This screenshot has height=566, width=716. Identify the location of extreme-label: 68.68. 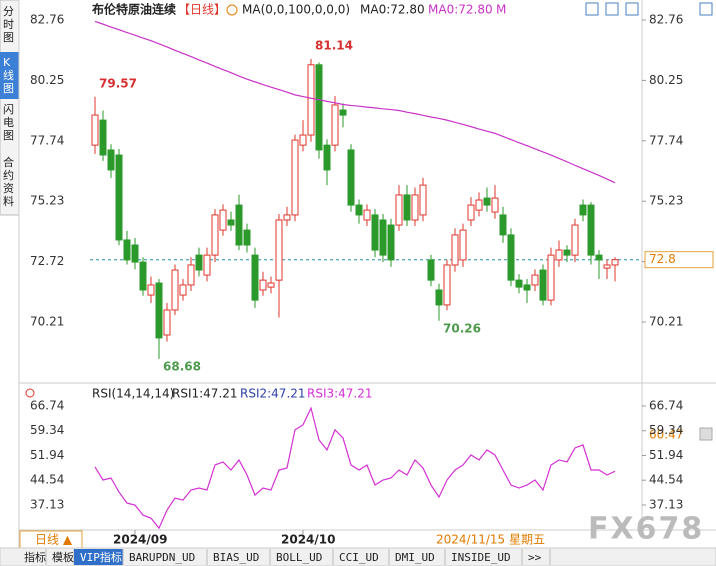
(182, 366).